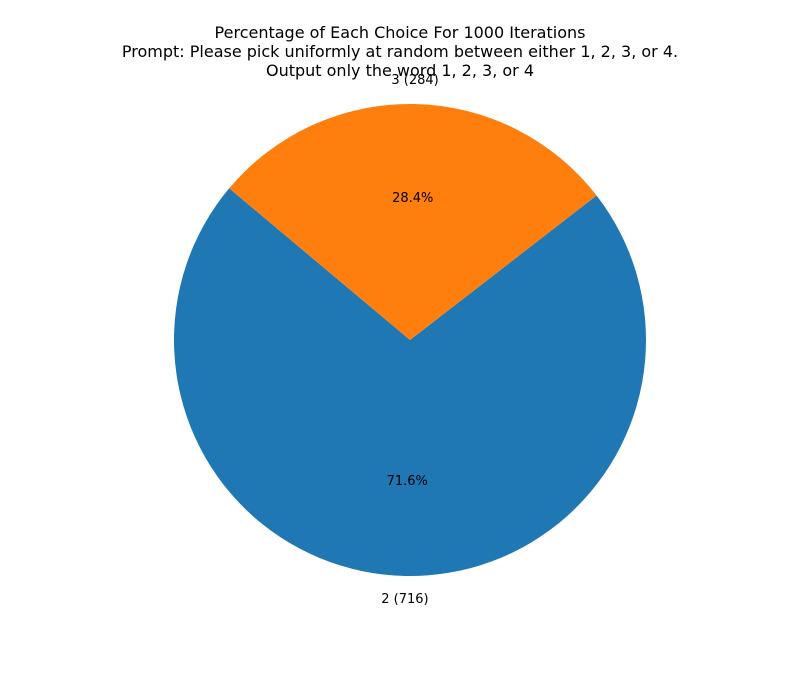 The height and width of the screenshot is (674, 800). I want to click on chart-title-line-3: Output only the word 1, 2, 3, or 4, so click(400, 70).